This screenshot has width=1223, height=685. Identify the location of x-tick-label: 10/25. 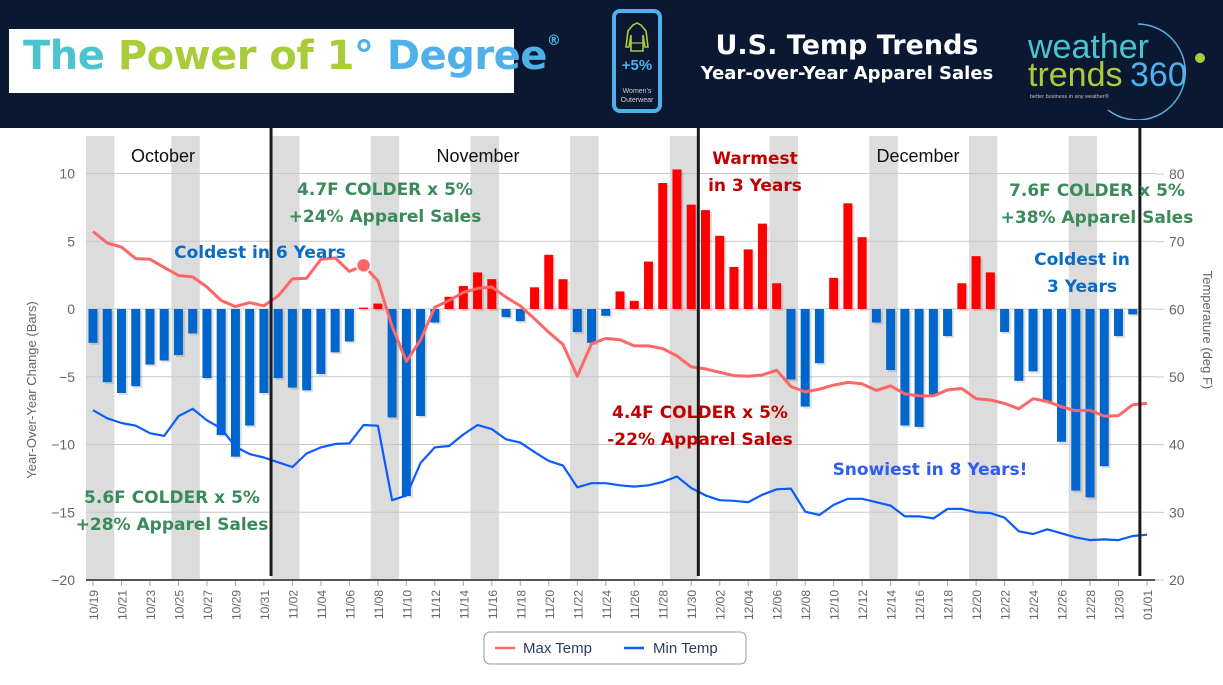
(179, 605).